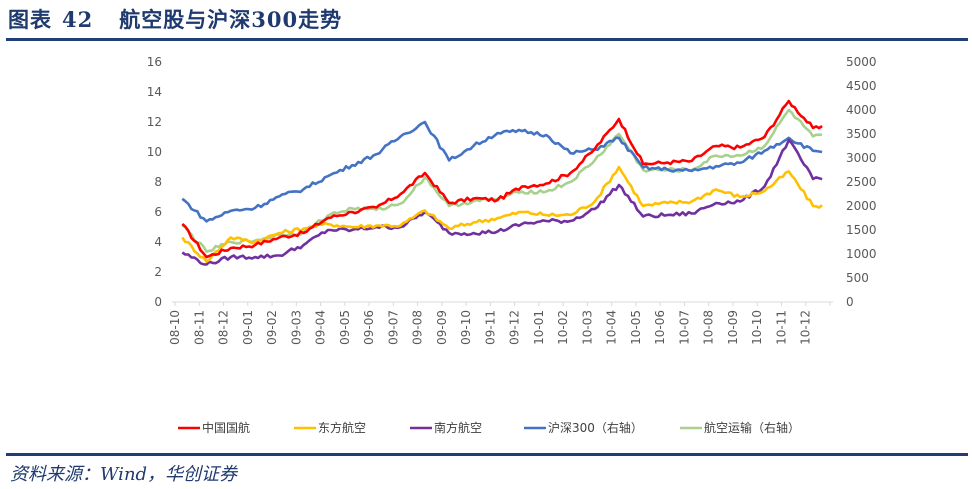 The image size is (972, 489). Describe the element at coordinates (154, 122) in the screenshot. I see `left-tick-label: 12` at that location.